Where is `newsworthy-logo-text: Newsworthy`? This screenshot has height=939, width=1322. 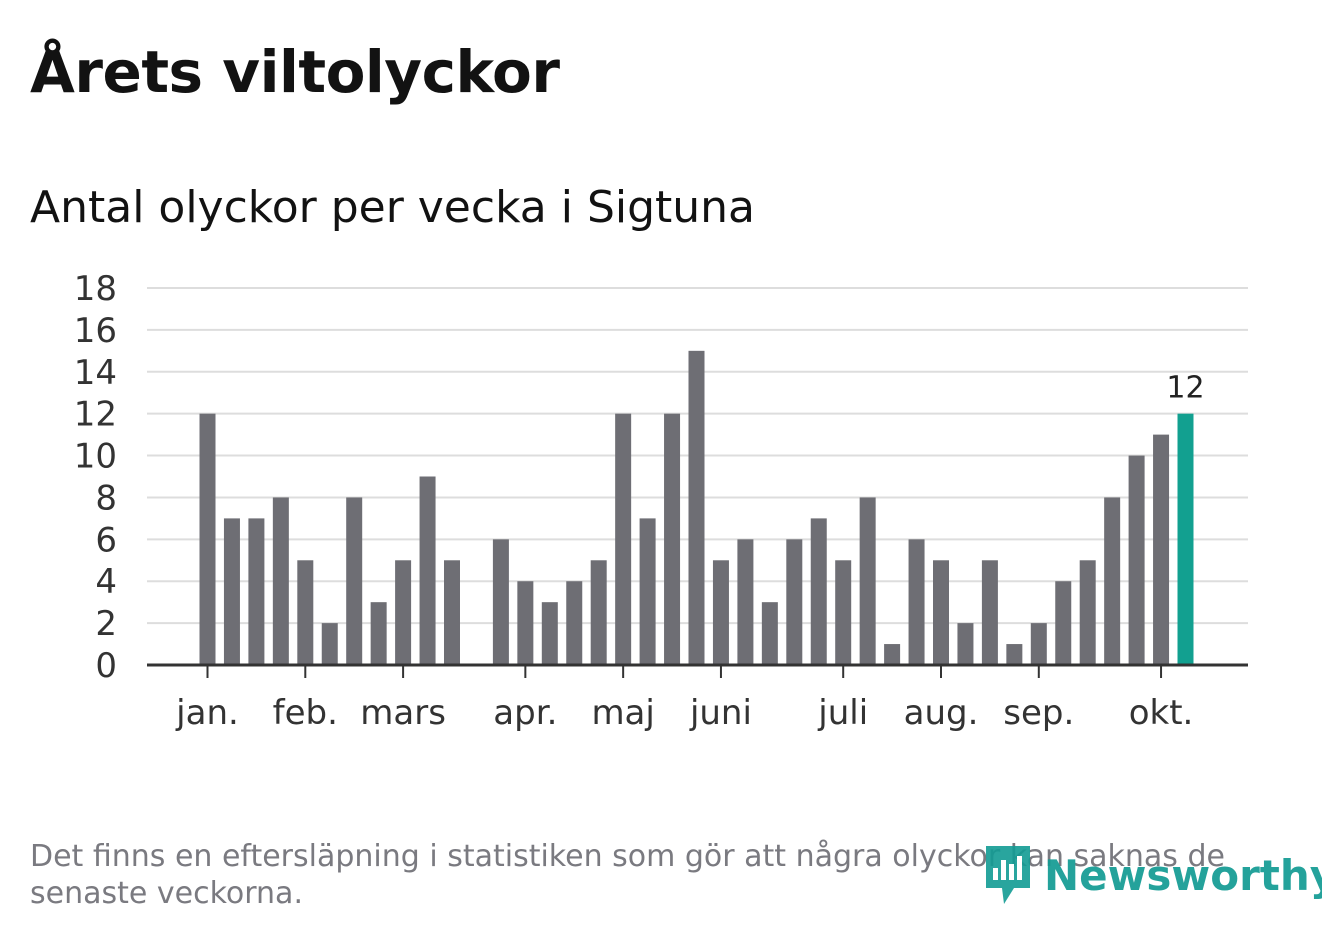 newsworthy-logo-text: Newsworthy is located at coordinates (1183, 875).